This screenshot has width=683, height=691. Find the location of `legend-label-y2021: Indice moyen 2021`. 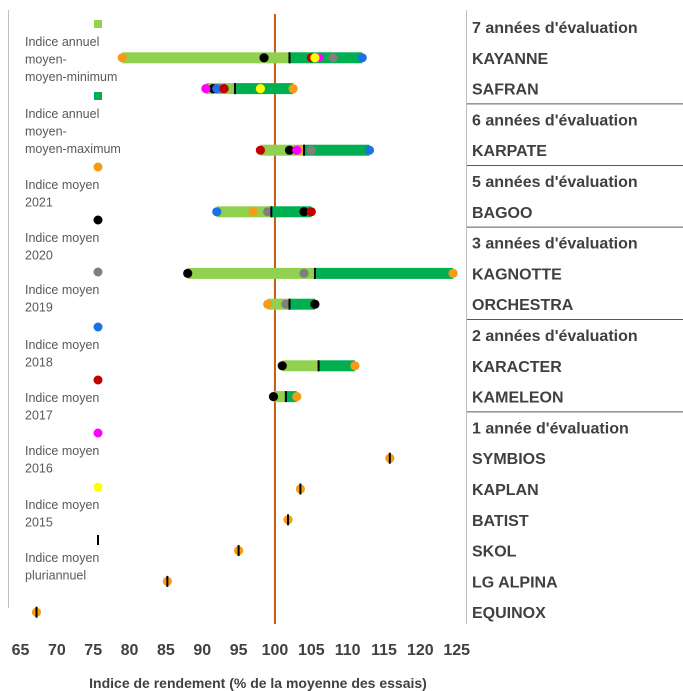

legend-label-y2021: Indice moyen 2021 is located at coordinates (62, 194).